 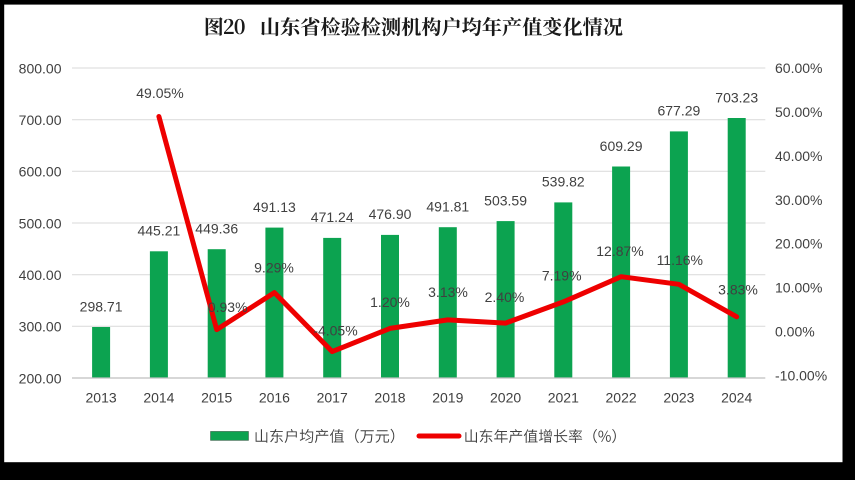 I want to click on svg-text: 200.00, so click(x=40, y=378).